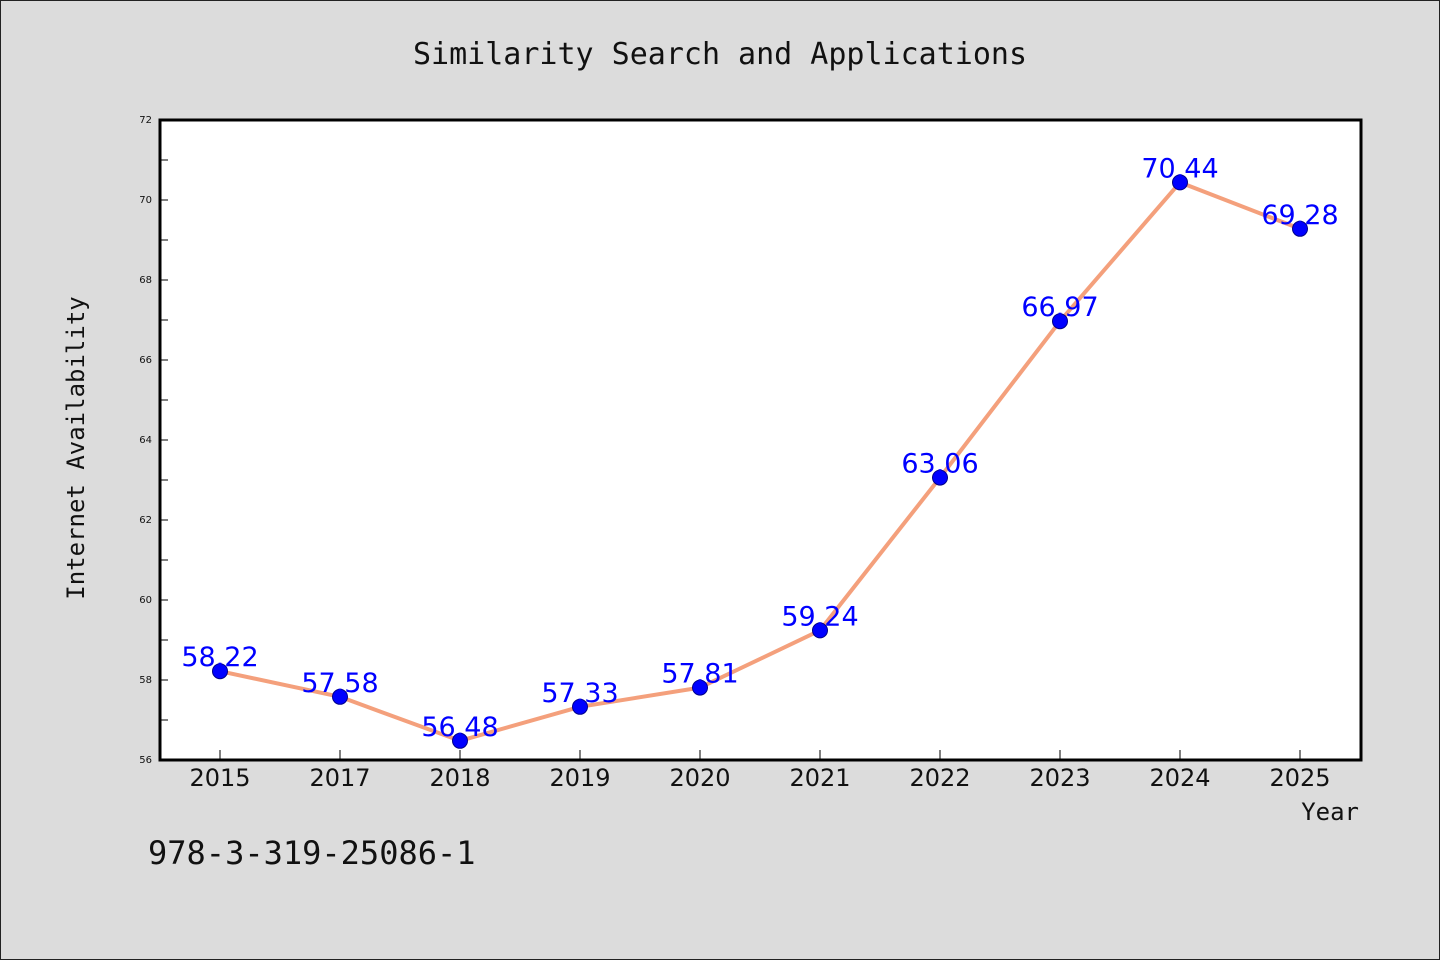 The width and height of the screenshot is (1440, 960). What do you see at coordinates (579, 778) in the screenshot?
I see `x-tick-label: 2019` at bounding box center [579, 778].